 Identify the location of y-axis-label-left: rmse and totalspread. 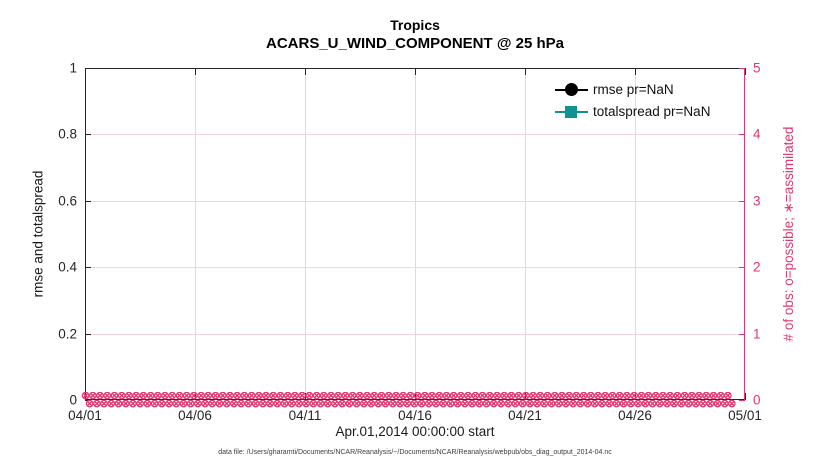
(38, 234).